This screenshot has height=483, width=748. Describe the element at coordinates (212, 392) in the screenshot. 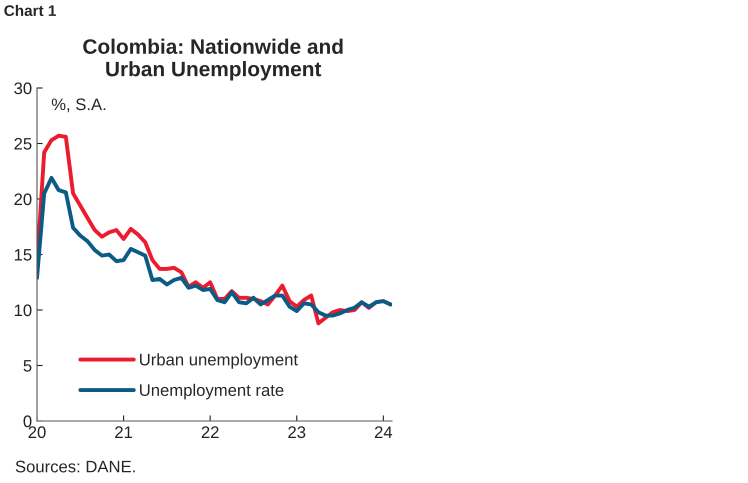

I see `legend-label: Unemployment rate` at that location.